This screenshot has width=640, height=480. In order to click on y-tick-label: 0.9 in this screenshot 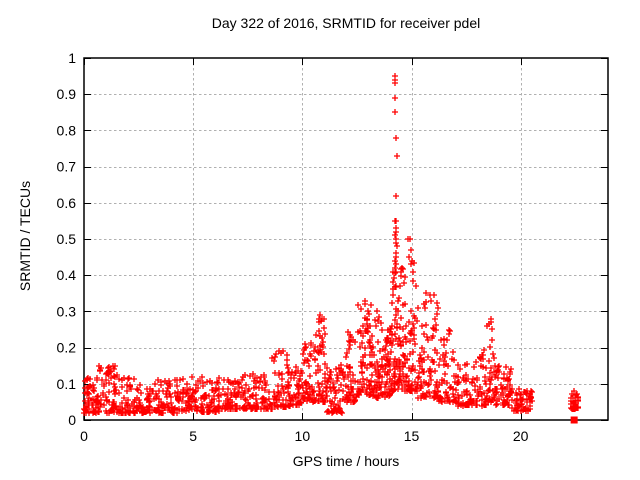, I will do `click(67, 94)`.